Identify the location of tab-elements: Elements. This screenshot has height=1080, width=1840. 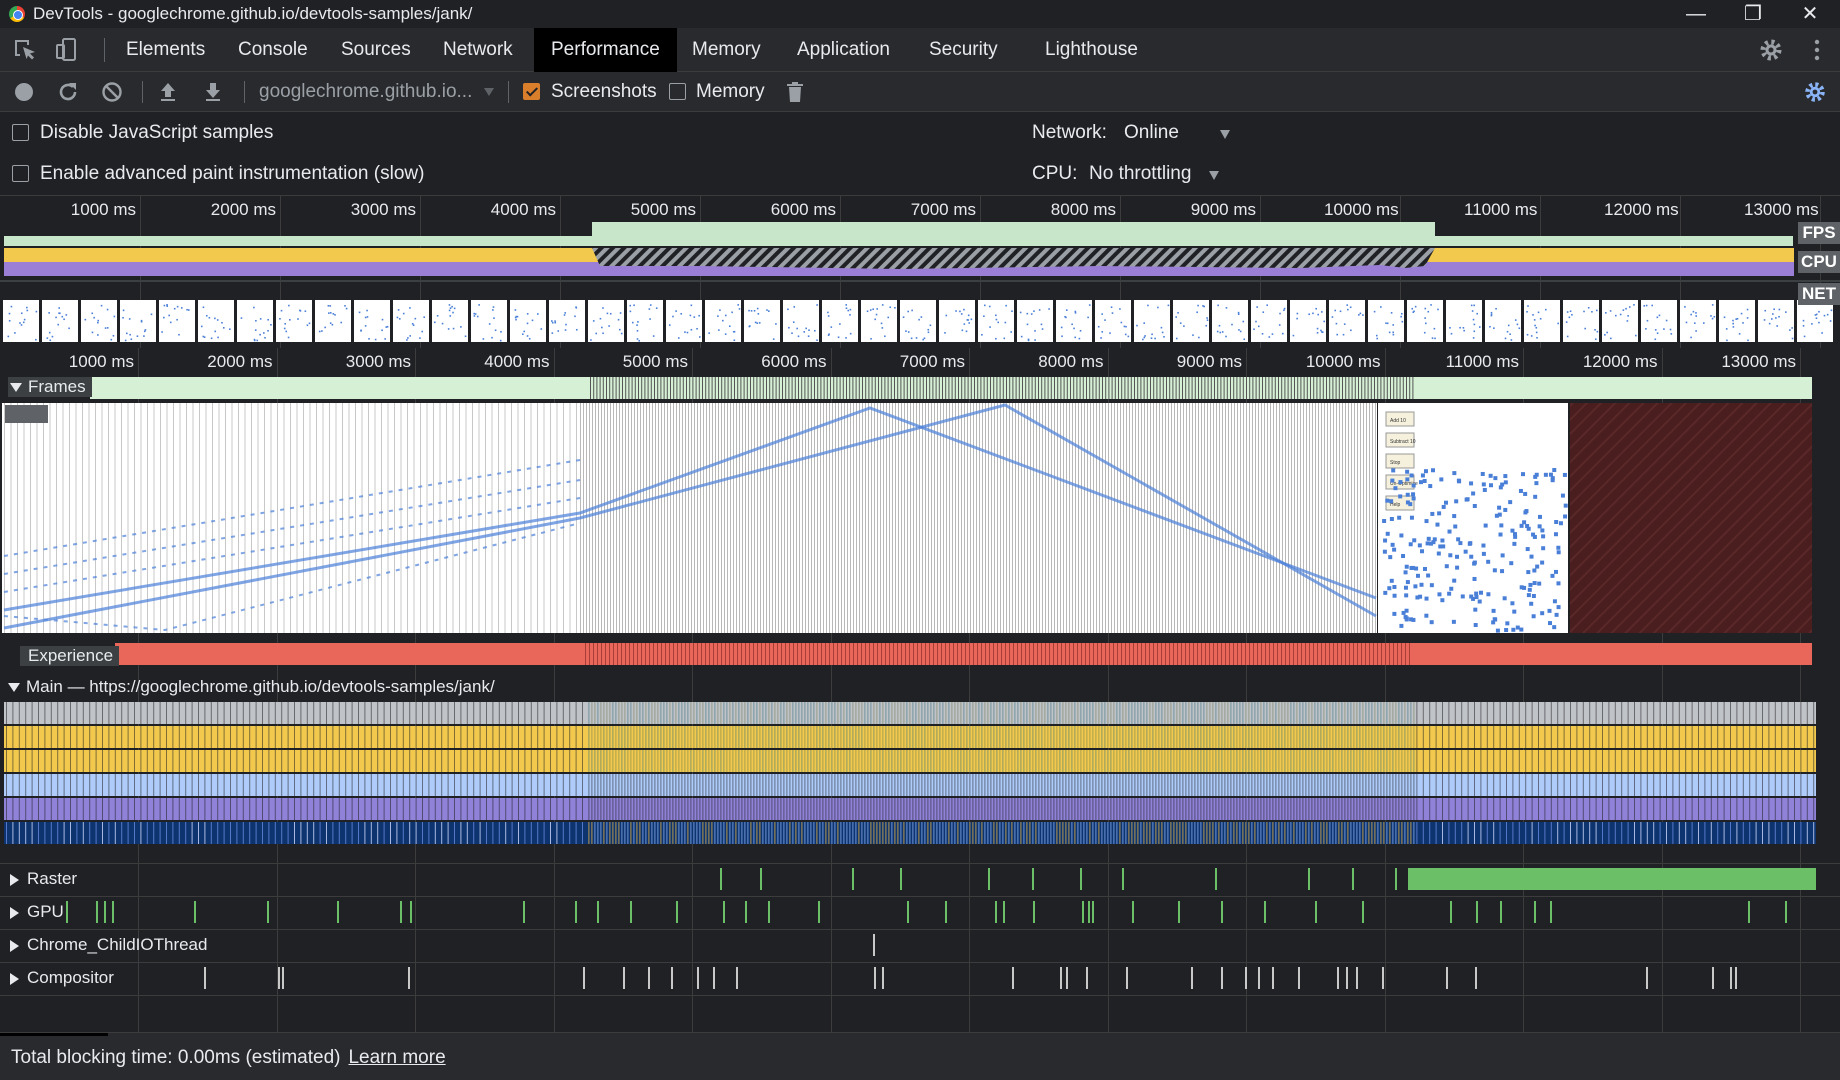
(166, 49).